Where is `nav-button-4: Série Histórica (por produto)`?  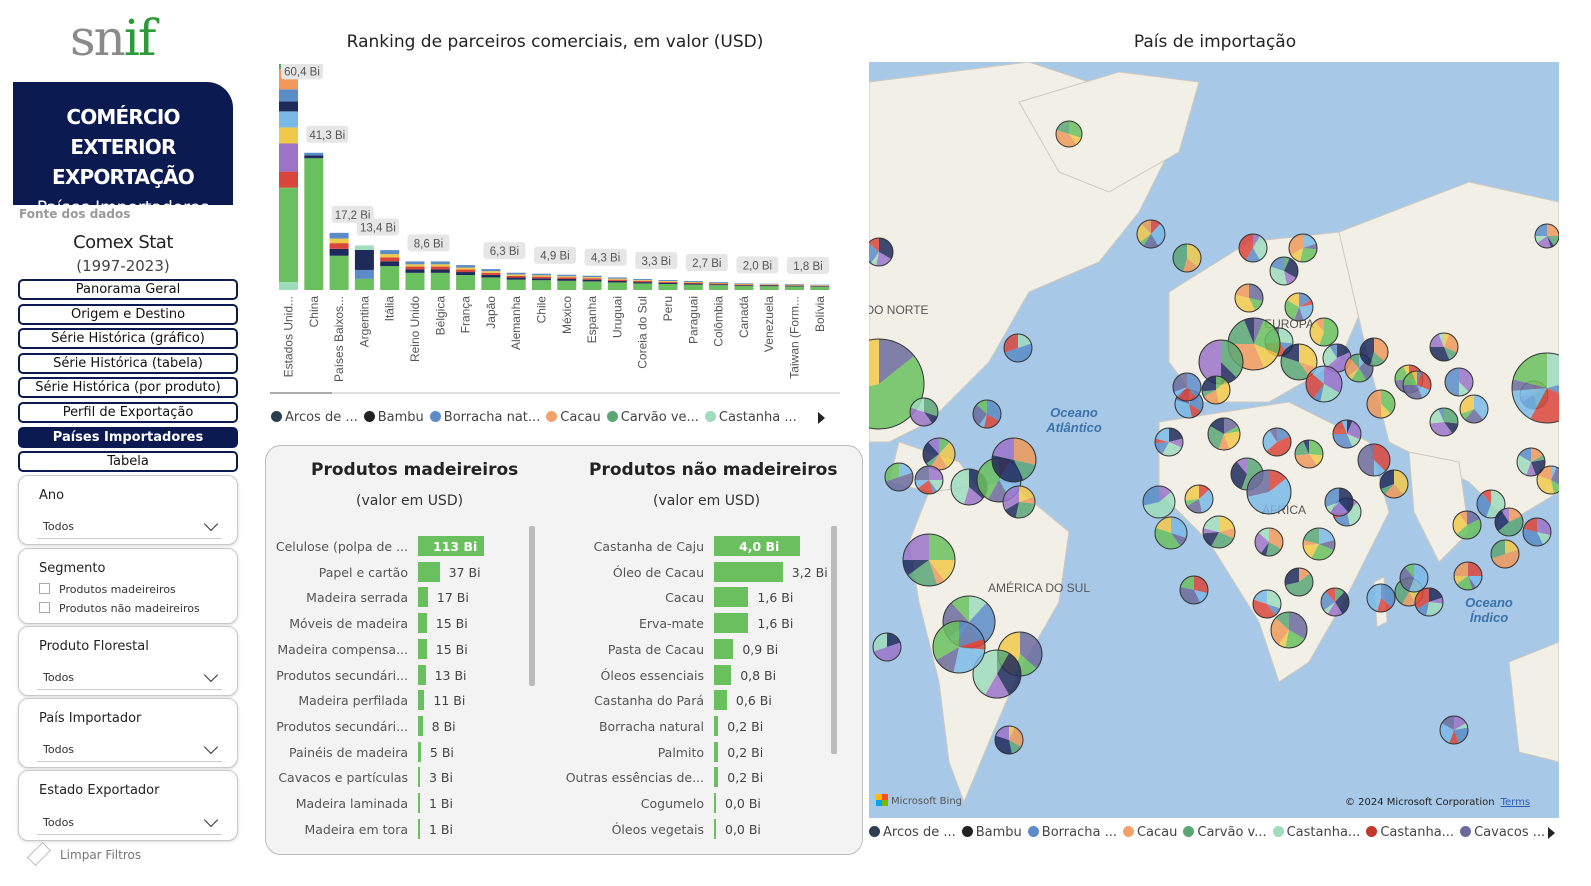
nav-button-4: Série Histórica (por produto) is located at coordinates (128, 388).